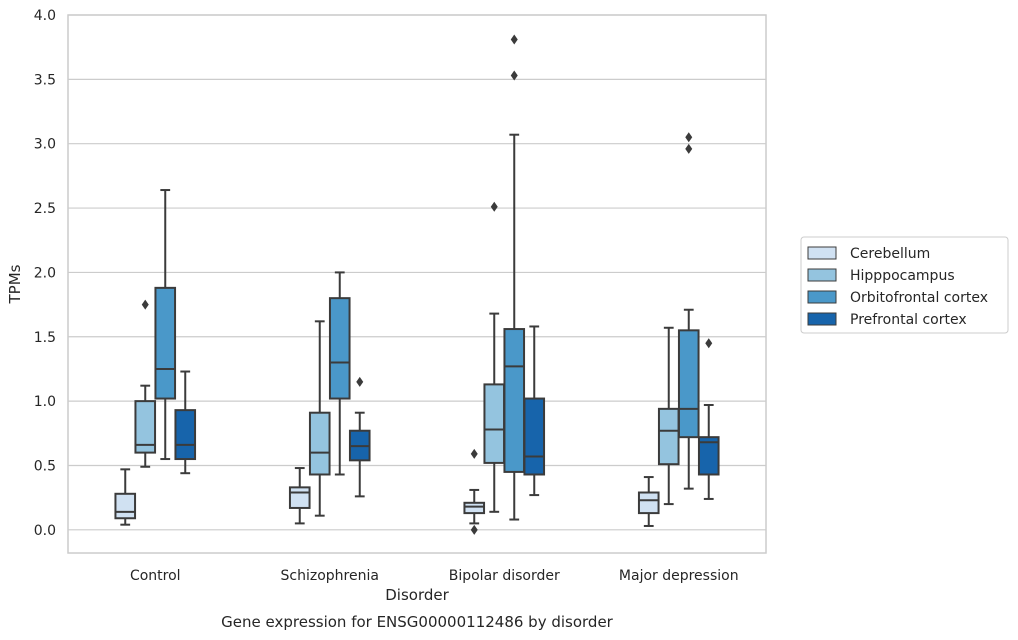  I want to click on y-tick-label: 2.0, so click(45, 273).